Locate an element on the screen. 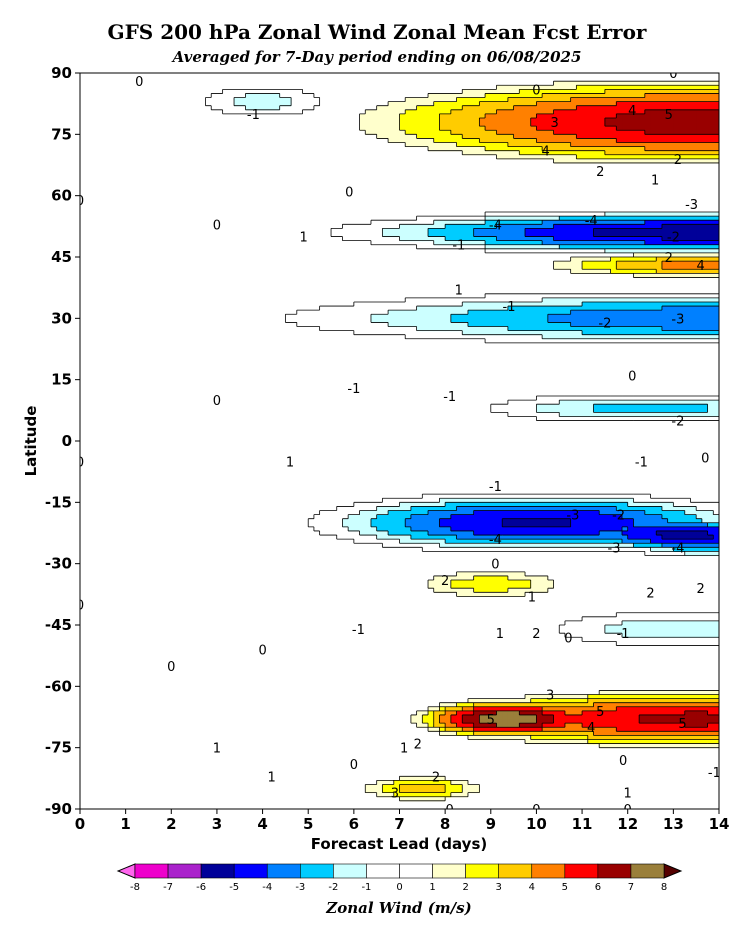 This screenshot has height=938, width=754. x-axis-label: Forecast Lead (days) is located at coordinates (399, 844).